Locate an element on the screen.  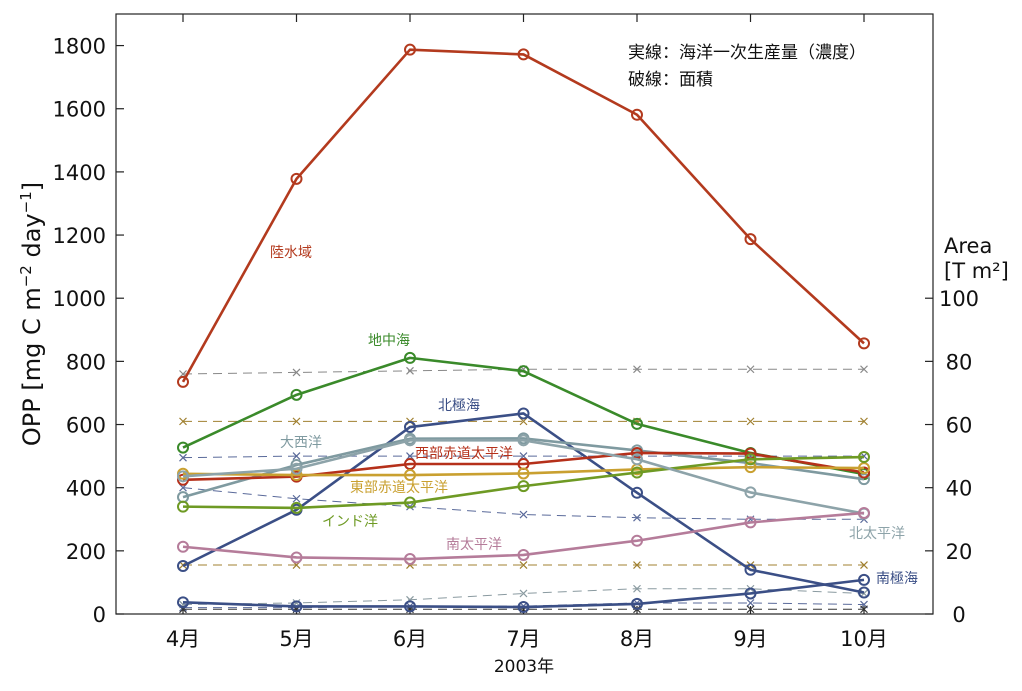
left-tick-label: 1600 is located at coordinates (79, 110).